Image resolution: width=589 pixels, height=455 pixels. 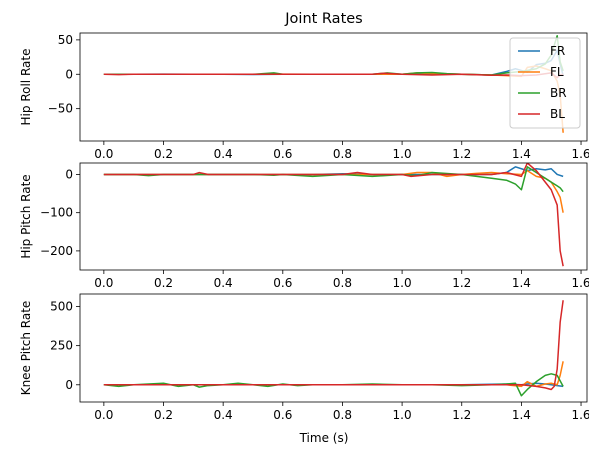 What do you see at coordinates (26, 348) in the screenshot?
I see `y-axis-title: Knee Pitch Rate` at bounding box center [26, 348].